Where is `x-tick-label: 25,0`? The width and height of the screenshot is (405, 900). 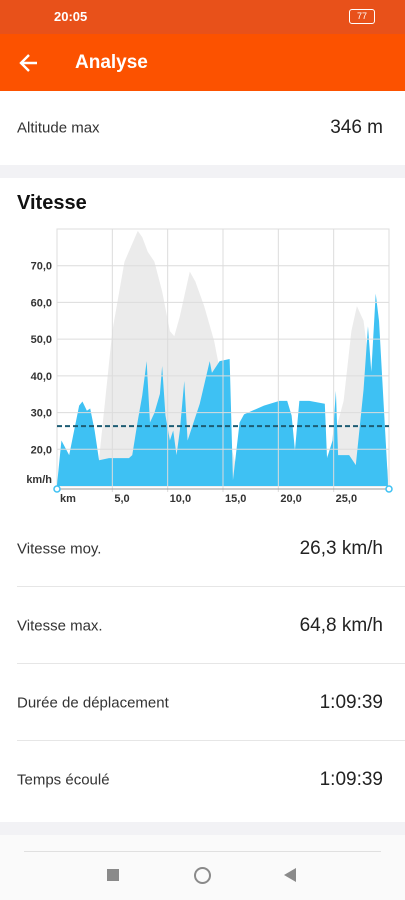 x-tick-label: 25,0 is located at coordinates (346, 499).